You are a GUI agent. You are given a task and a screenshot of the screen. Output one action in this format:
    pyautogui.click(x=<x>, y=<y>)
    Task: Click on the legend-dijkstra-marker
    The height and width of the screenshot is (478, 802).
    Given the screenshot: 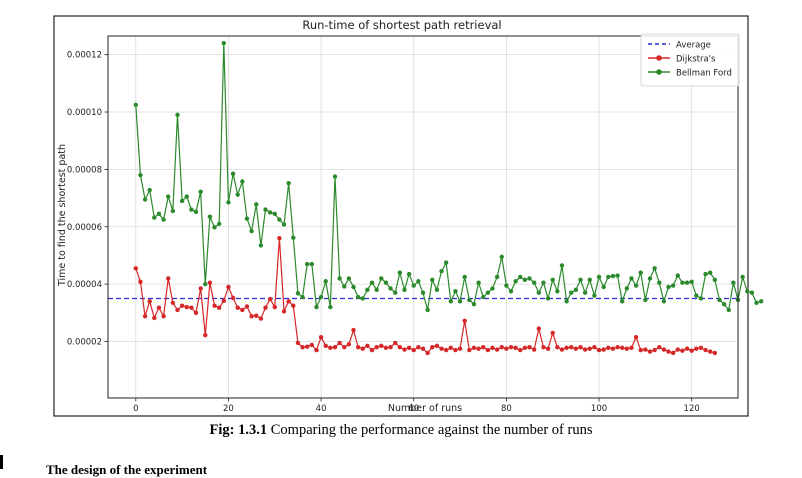 What is the action you would take?
    pyautogui.click(x=659, y=58)
    